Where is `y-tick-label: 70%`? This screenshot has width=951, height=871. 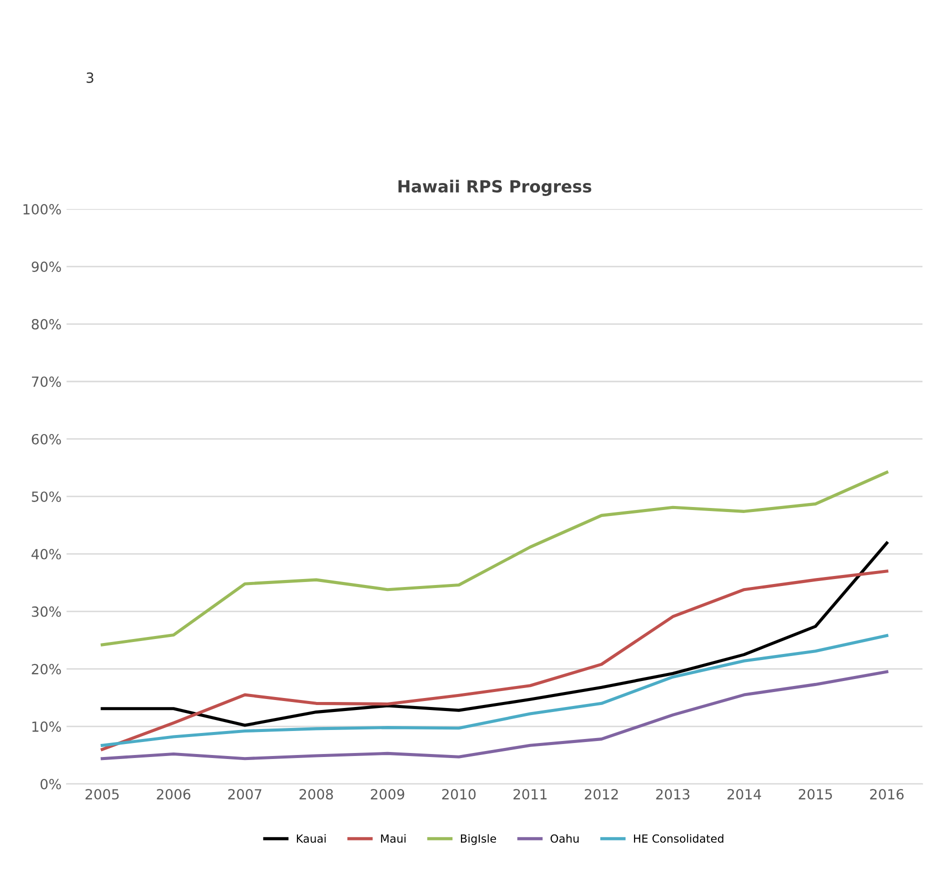 y-tick-label: 70% is located at coordinates (46, 381).